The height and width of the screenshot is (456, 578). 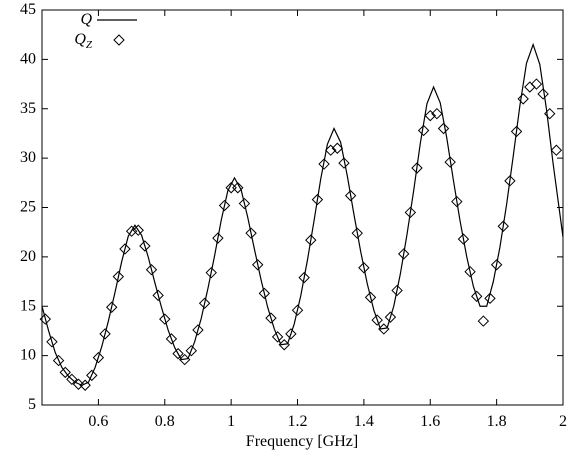 What do you see at coordinates (28, 305) in the screenshot?
I see `y-tick-label: 15` at bounding box center [28, 305].